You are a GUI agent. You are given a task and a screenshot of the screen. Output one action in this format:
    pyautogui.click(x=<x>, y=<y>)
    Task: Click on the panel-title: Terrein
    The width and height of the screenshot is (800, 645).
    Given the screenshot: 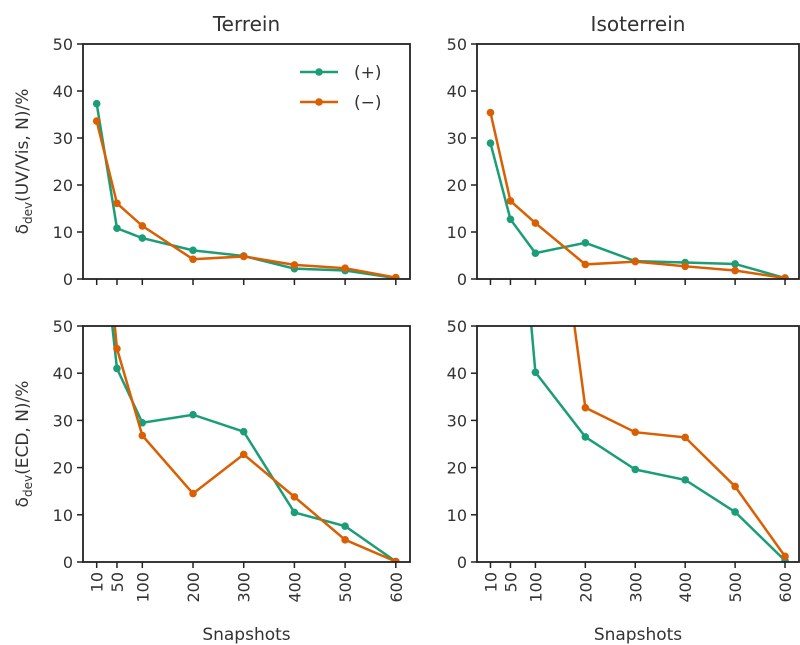 What is the action you would take?
    pyautogui.click(x=246, y=24)
    